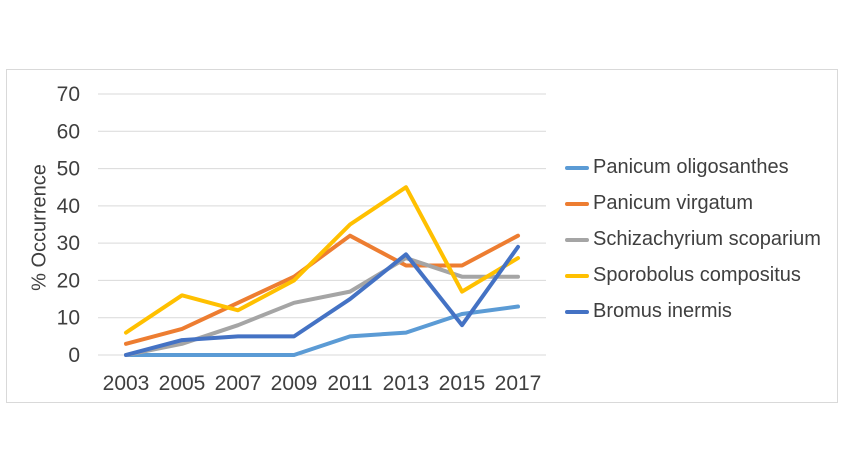 Image resolution: width=847 pixels, height=476 pixels. What do you see at coordinates (68, 131) in the screenshot?
I see `y-tick-label: 60` at bounding box center [68, 131].